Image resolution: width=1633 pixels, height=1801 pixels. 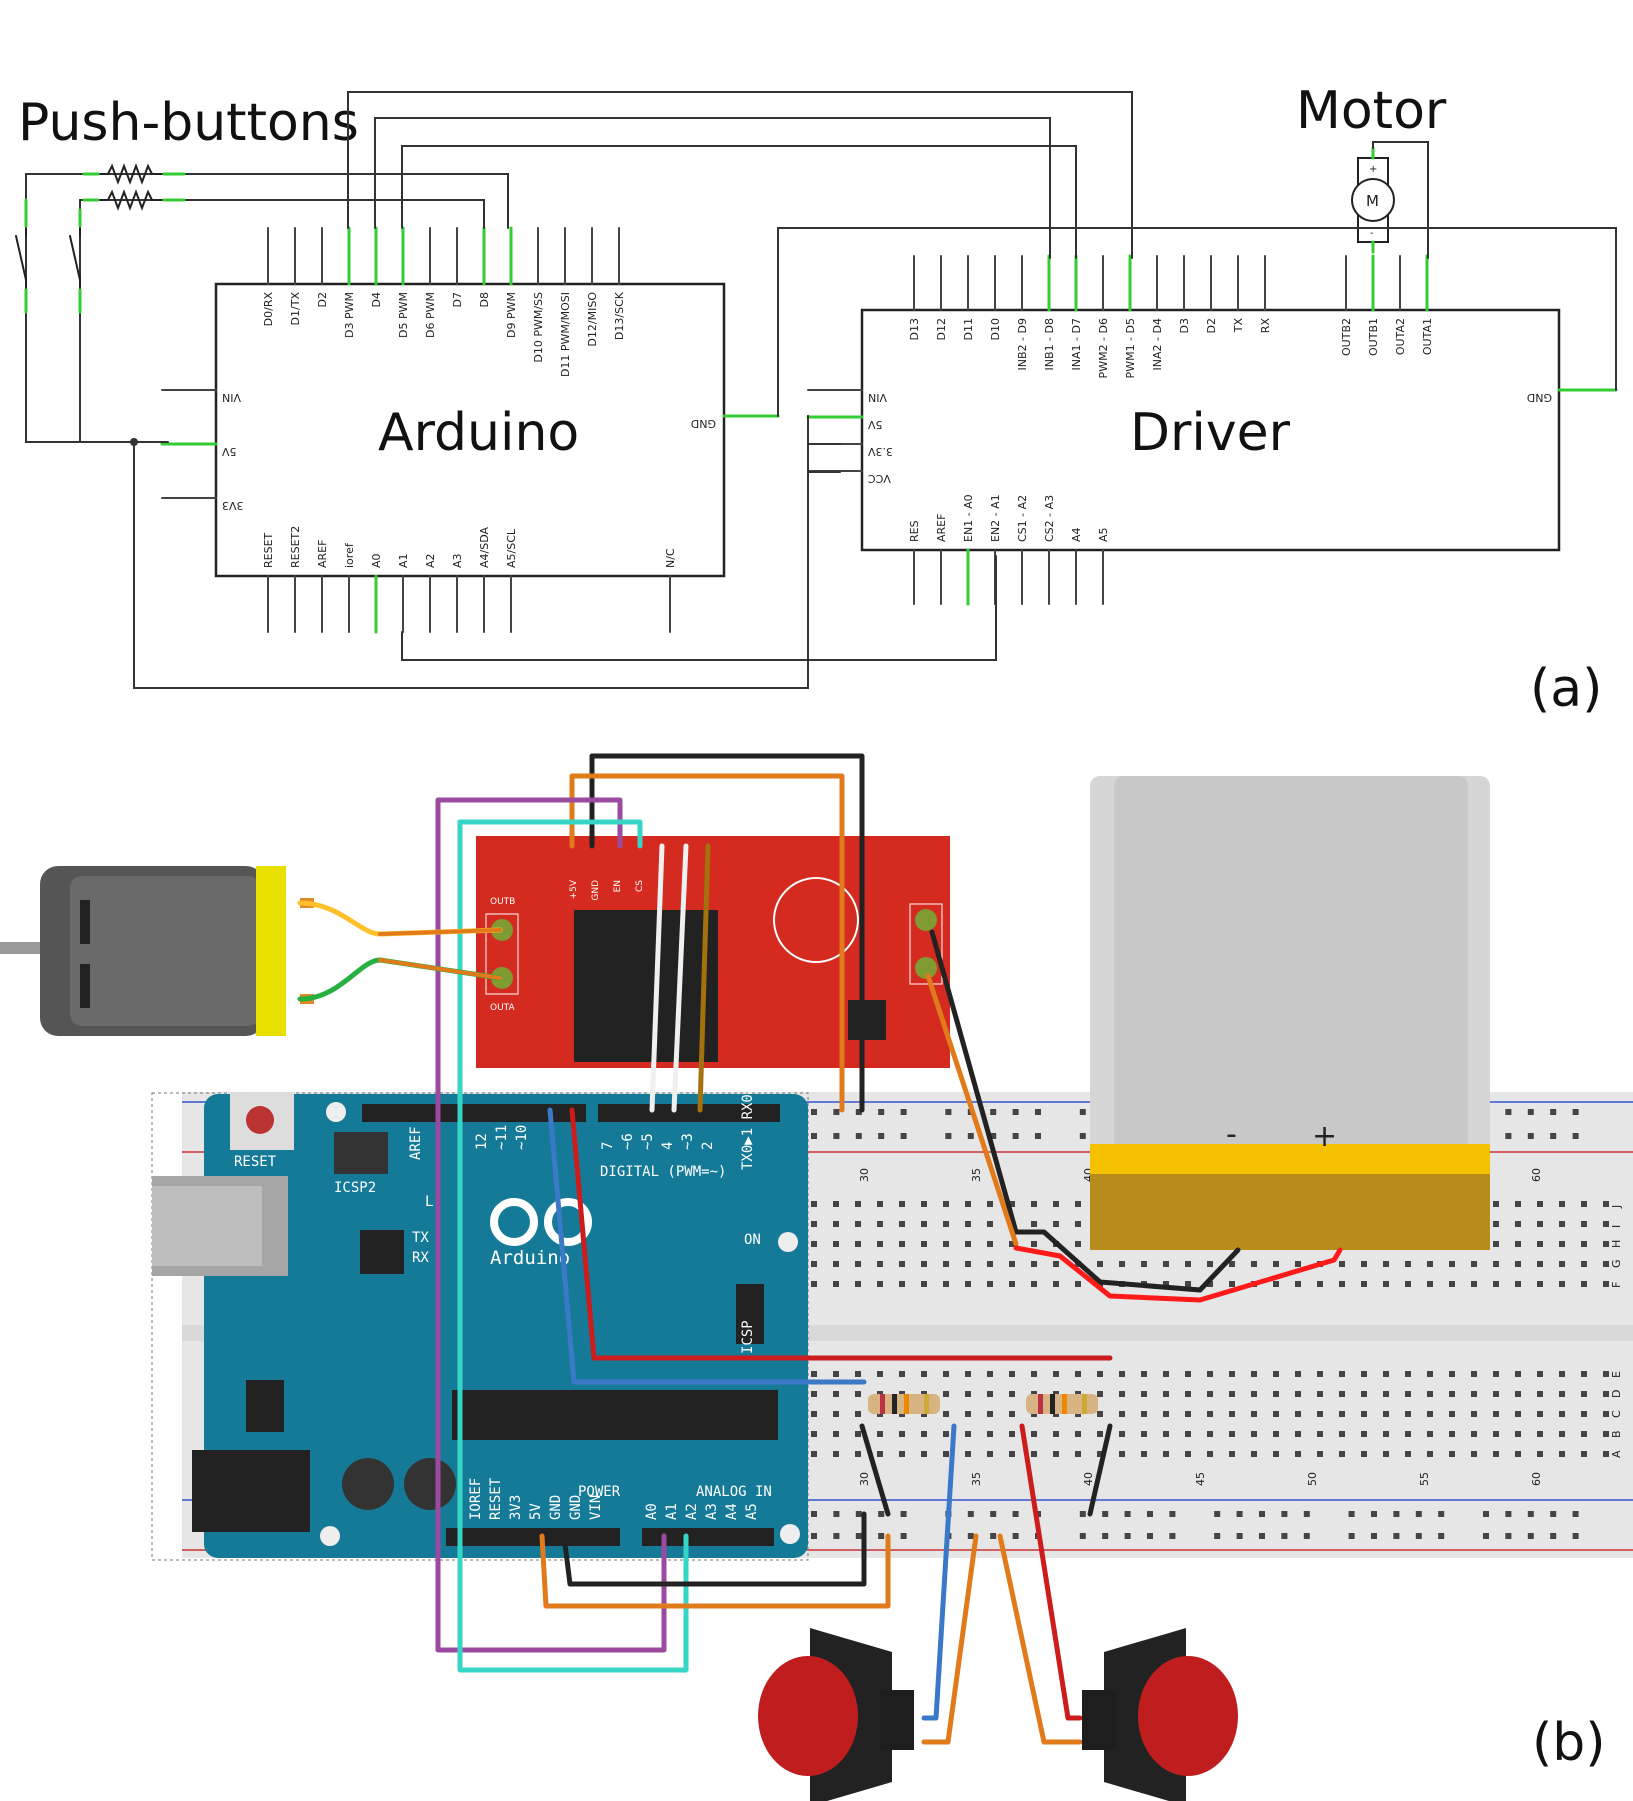 What do you see at coordinates (864, 1479) in the screenshot?
I see `bb-col-bottom-0: 30` at bounding box center [864, 1479].